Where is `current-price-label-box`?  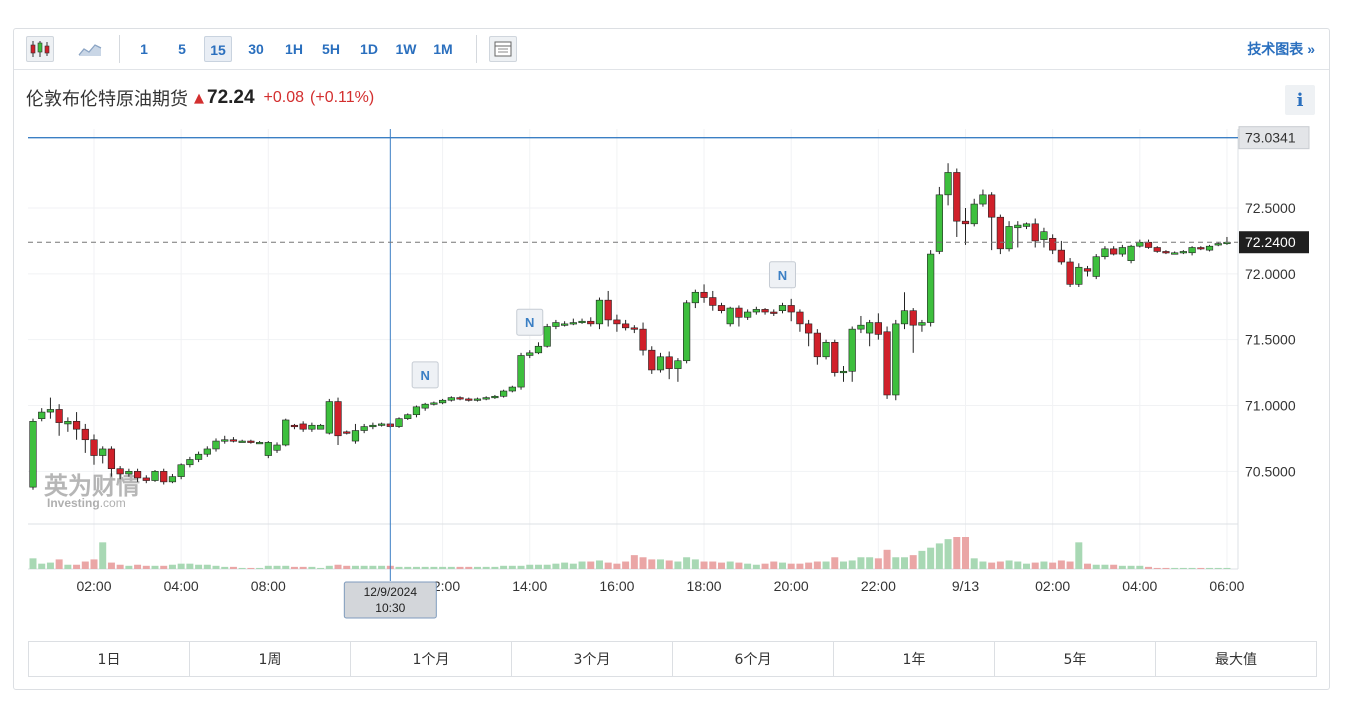 current-price-label-box is located at coordinates (1274, 242).